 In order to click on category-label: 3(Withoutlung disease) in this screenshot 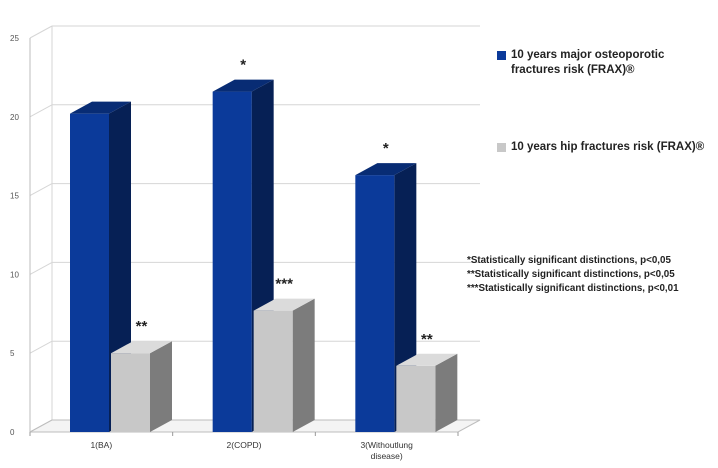, I will do `click(386, 450)`.